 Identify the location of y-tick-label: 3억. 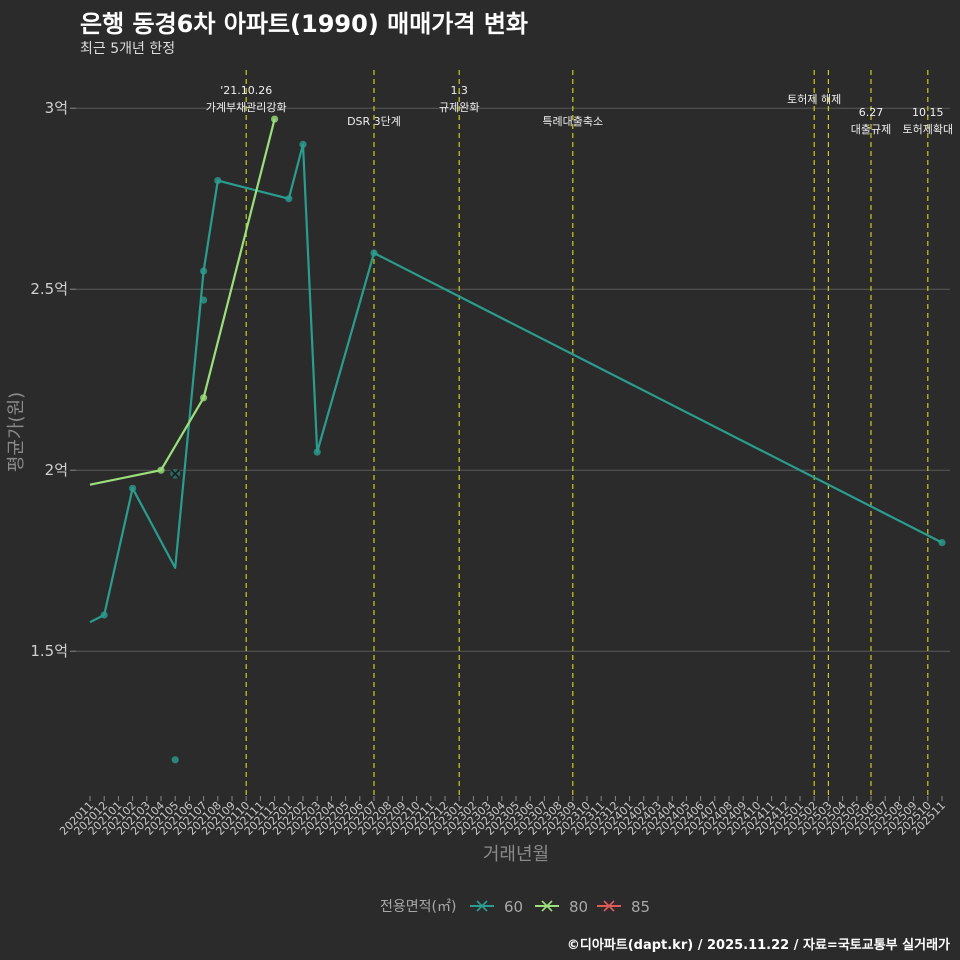
(56, 108).